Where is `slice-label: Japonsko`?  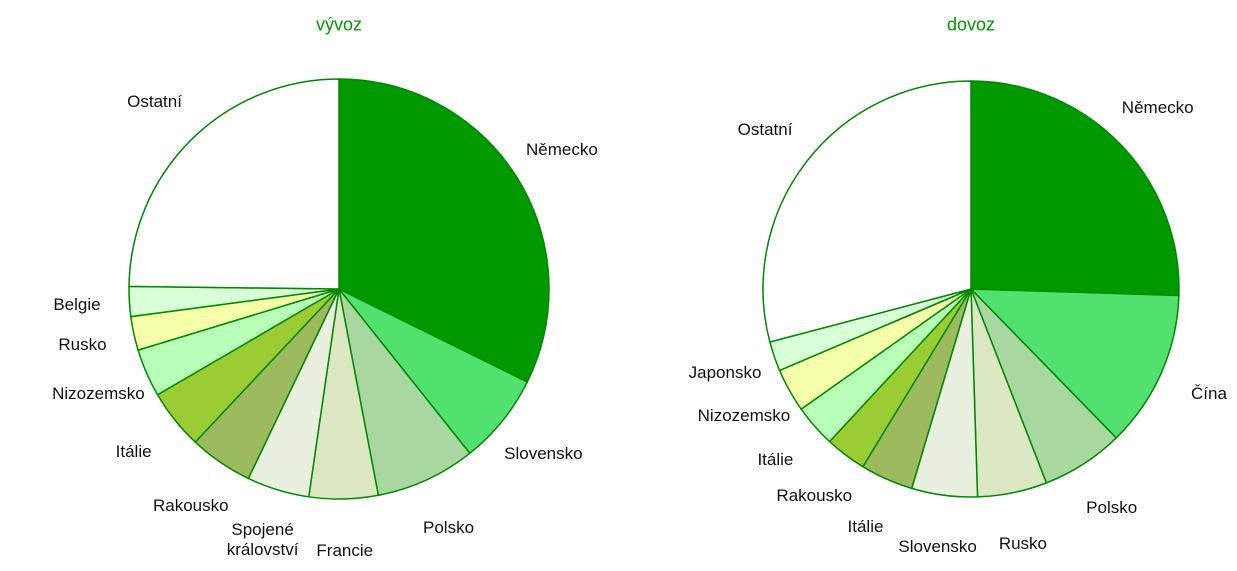
slice-label: Japonsko is located at coordinates (725, 373).